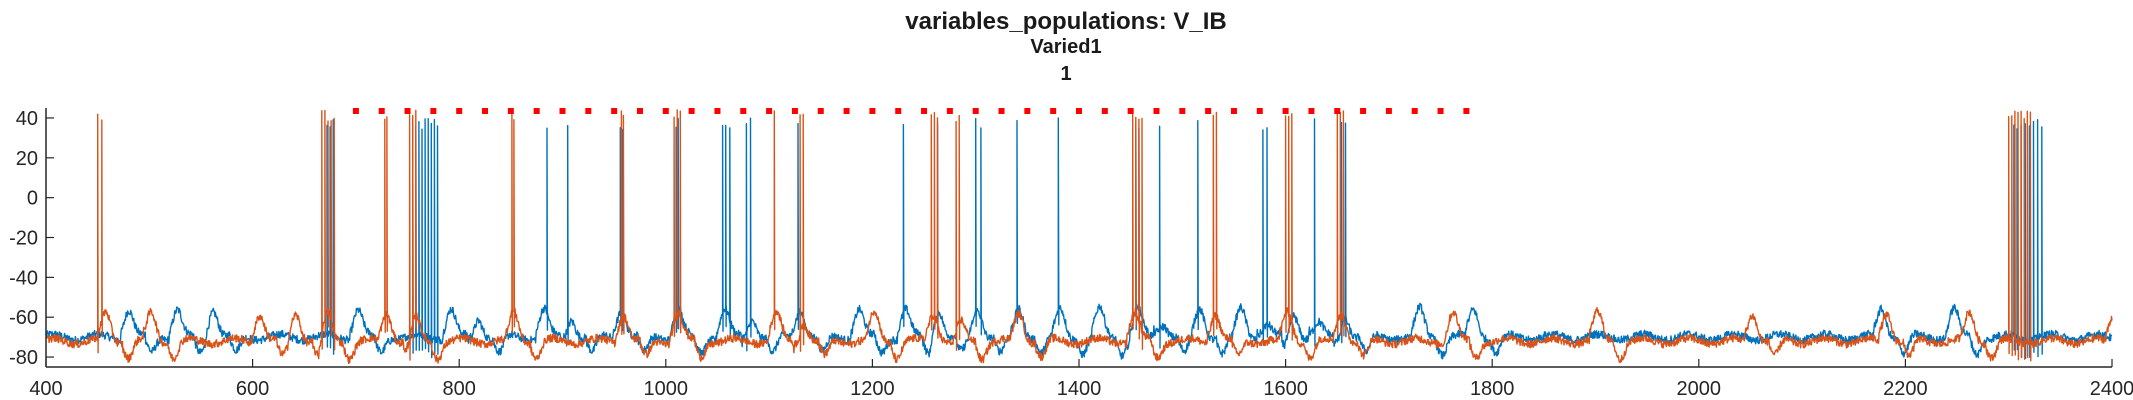 This screenshot has width=2133, height=400. What do you see at coordinates (23, 278) in the screenshot?
I see `y-tick-label: -40` at bounding box center [23, 278].